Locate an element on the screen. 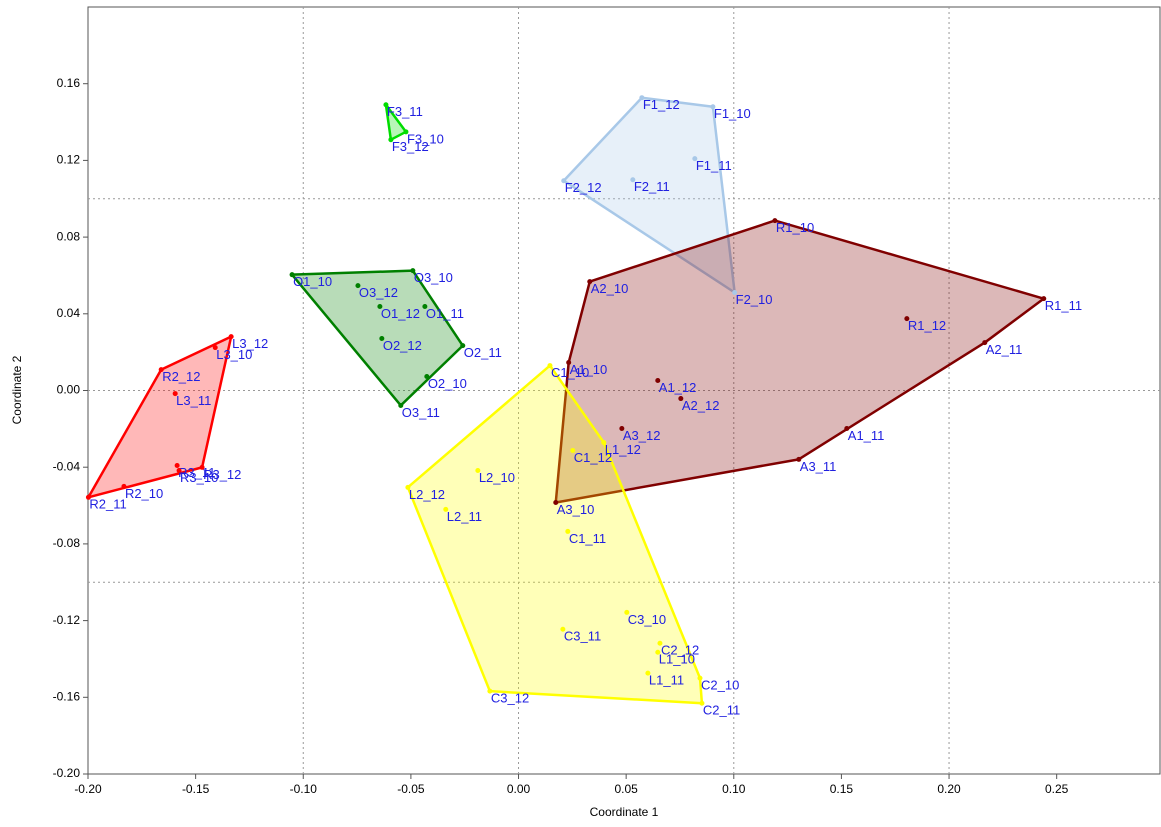  point-label: R3_12 is located at coordinates (222, 474).